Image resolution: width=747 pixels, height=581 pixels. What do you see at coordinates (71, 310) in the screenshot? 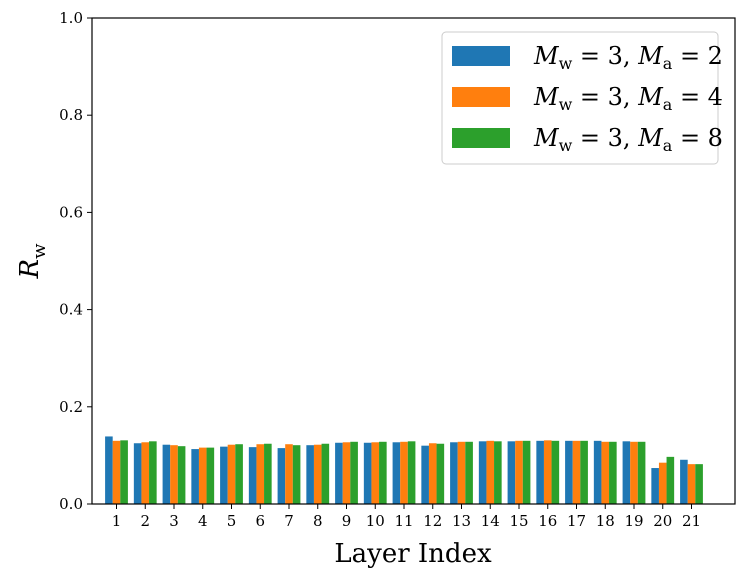
I see `y-tick-label: 0.4` at bounding box center [71, 310].